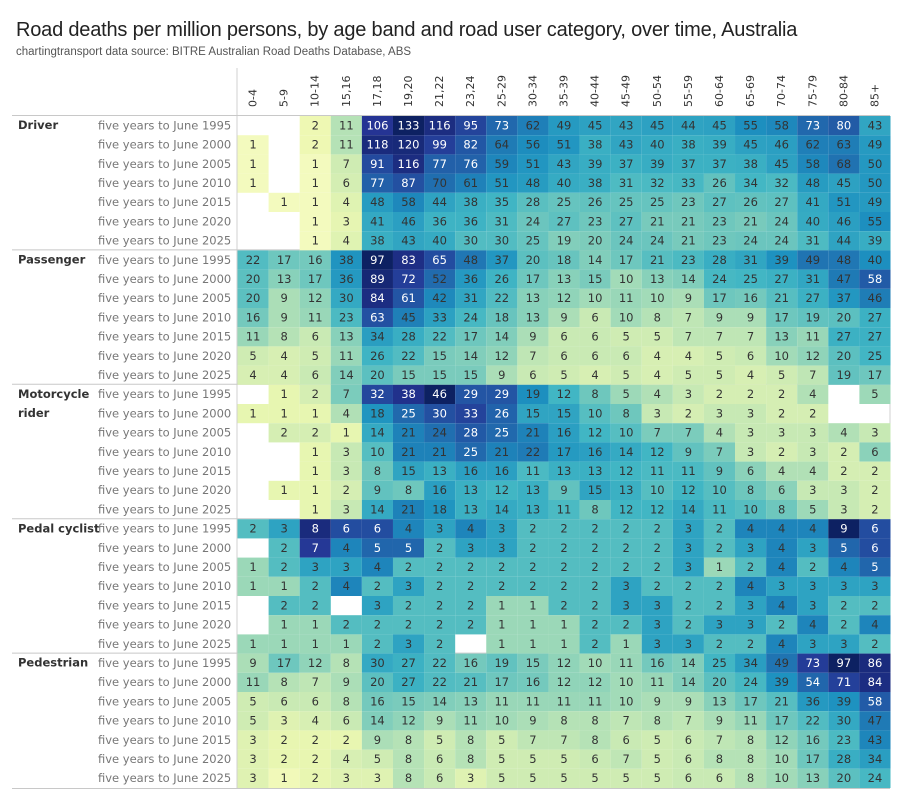 Image resolution: width=900 pixels, height=800 pixels. What do you see at coordinates (750, 317) in the screenshot?
I see `cell-value: 9` at bounding box center [750, 317].